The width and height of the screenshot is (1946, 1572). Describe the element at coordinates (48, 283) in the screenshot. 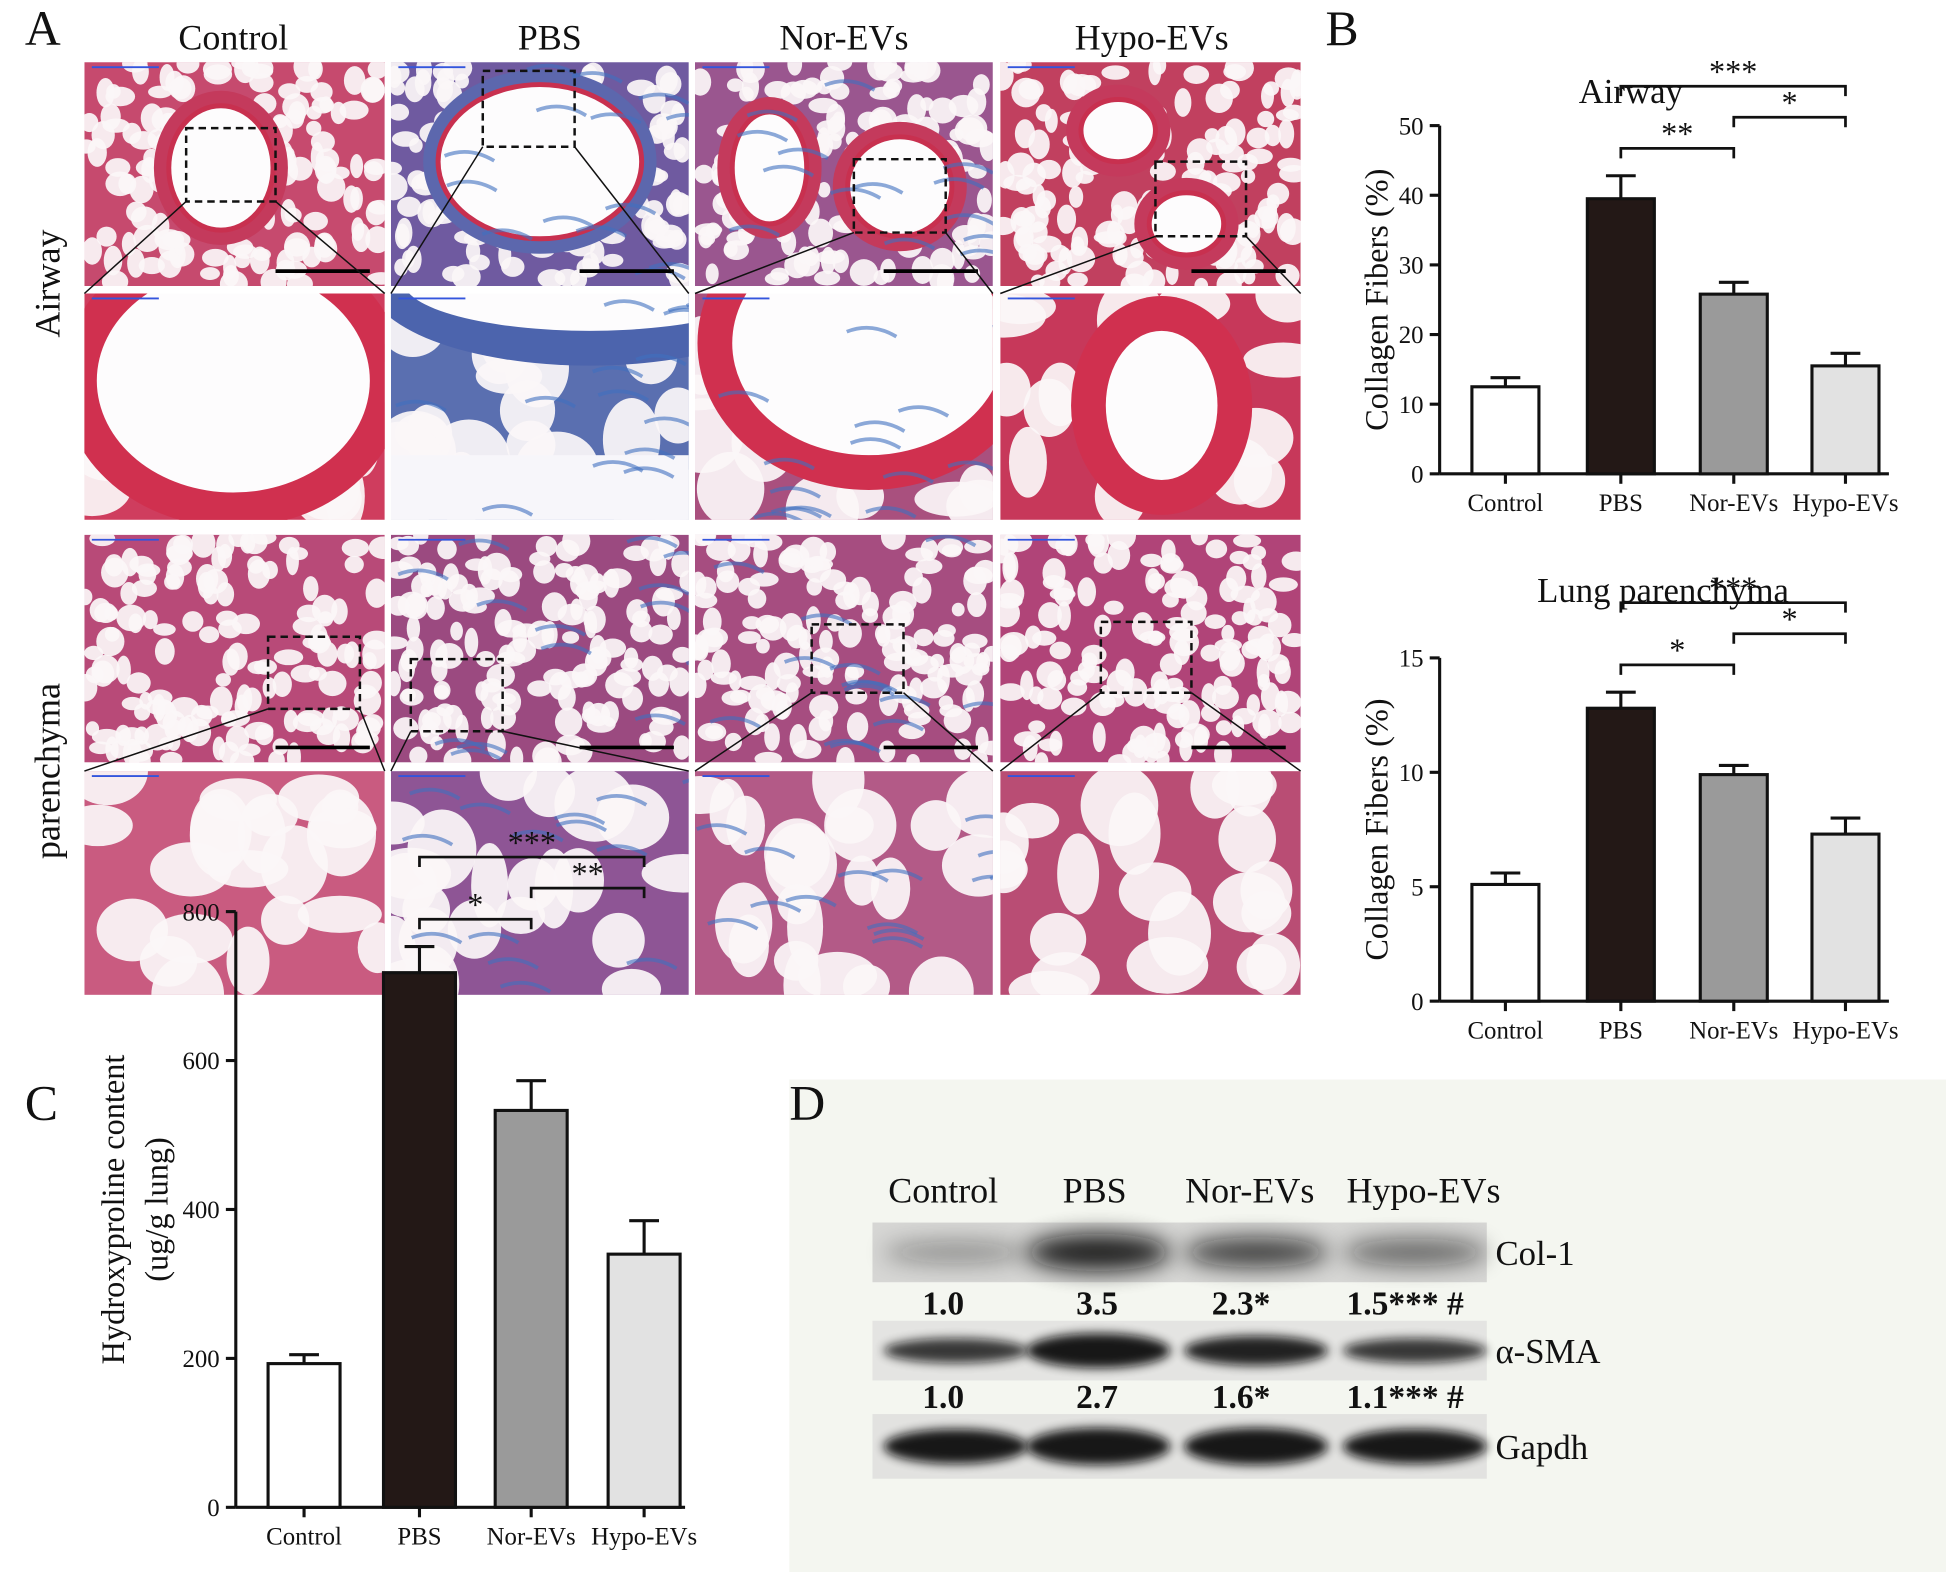

I see `row-label: Airway` at that location.